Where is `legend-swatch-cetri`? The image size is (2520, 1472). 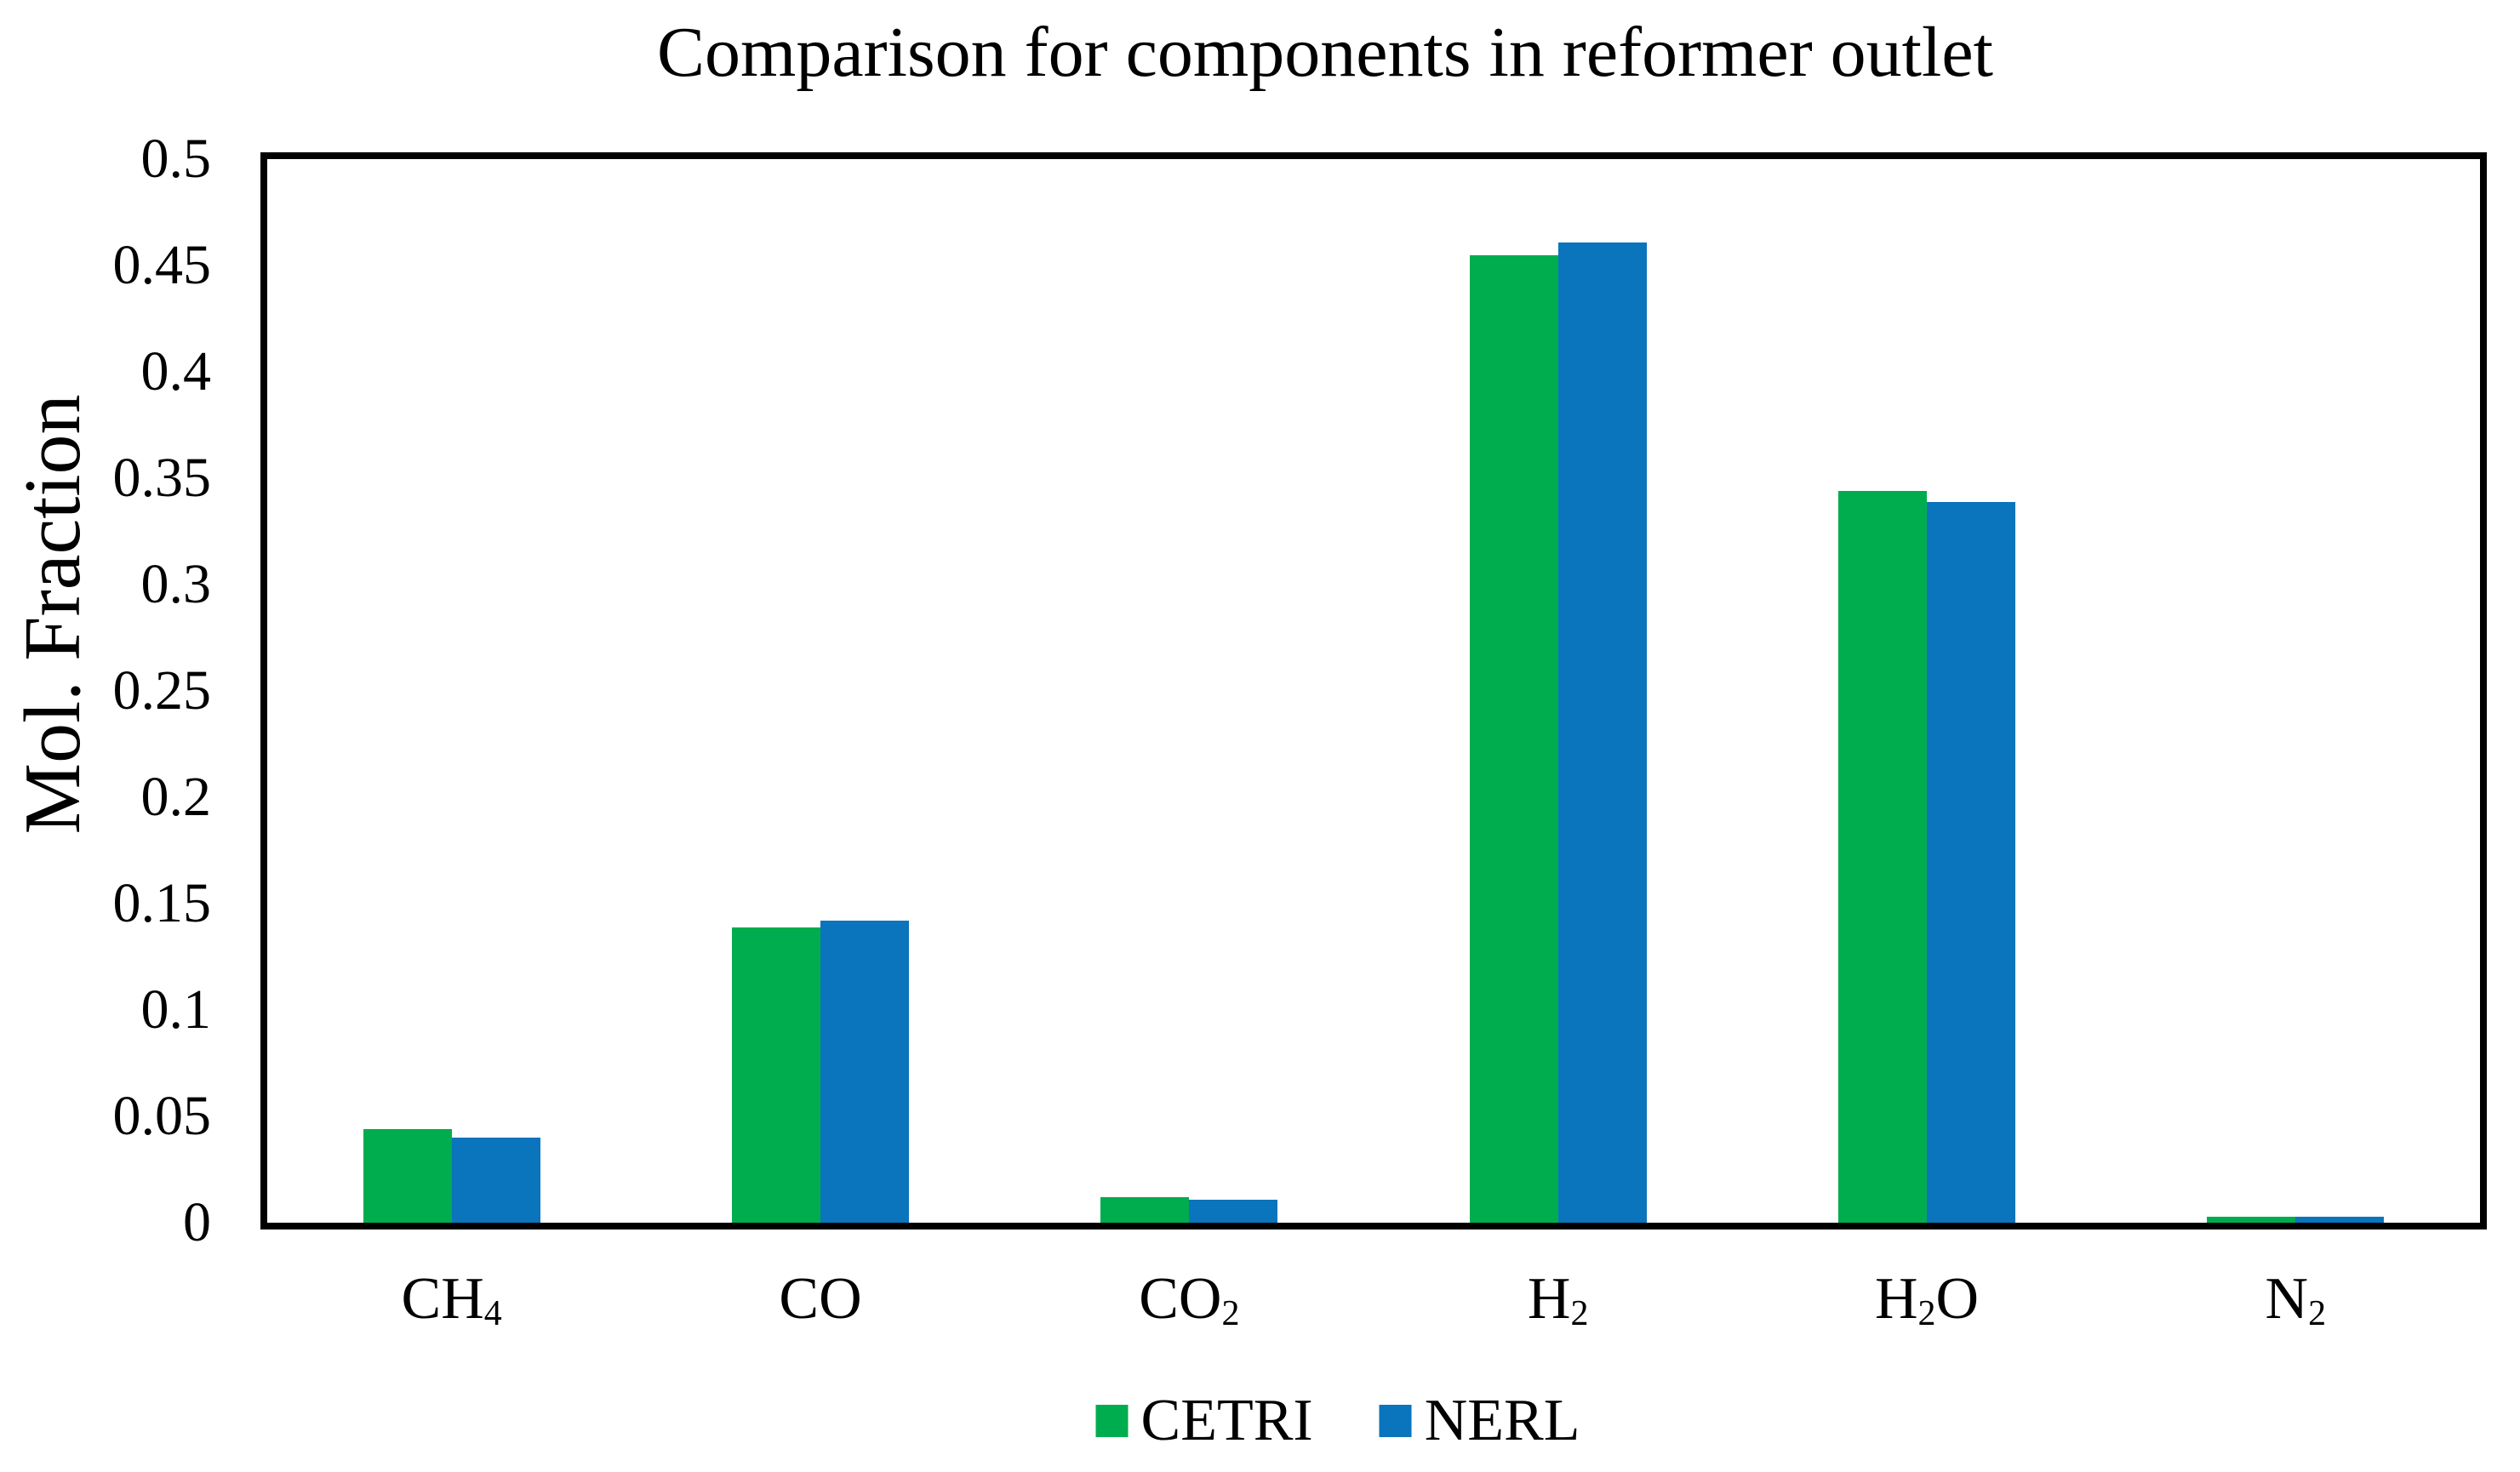
legend-swatch-cetri is located at coordinates (1112, 1421).